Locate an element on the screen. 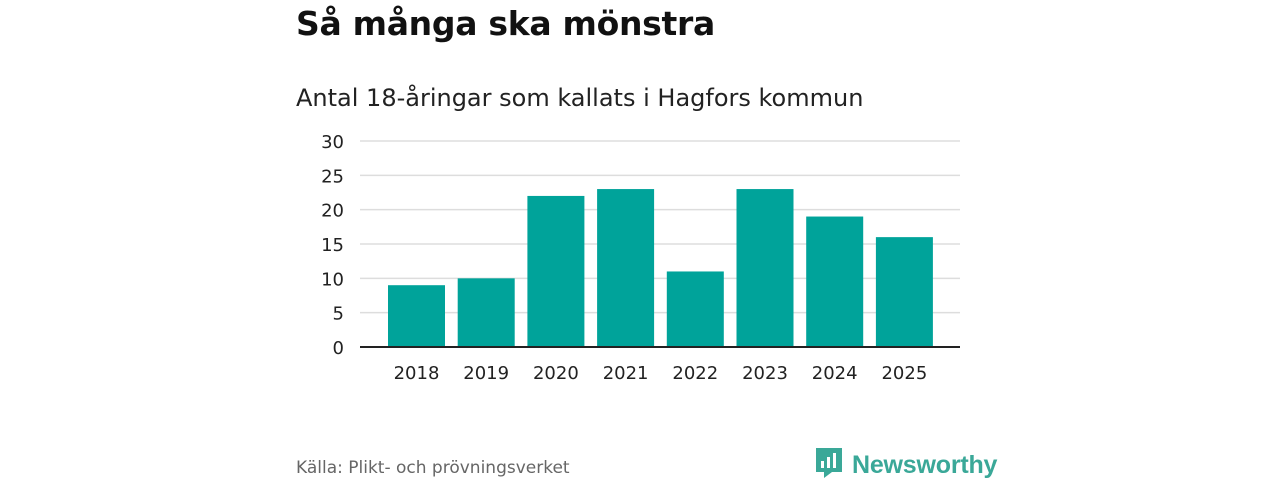  bar-2023 is located at coordinates (765, 268).